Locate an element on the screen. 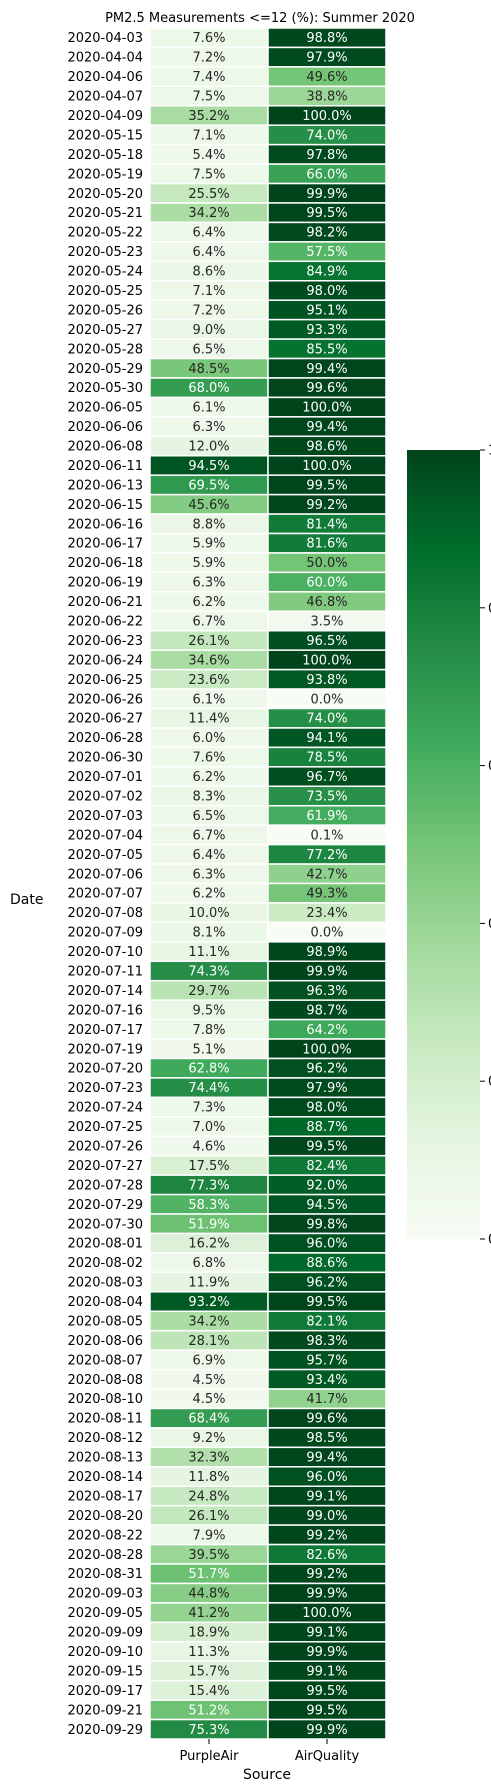 The width and height of the screenshot is (491, 1791). x-tick-label: AirQuality is located at coordinates (327, 1756).